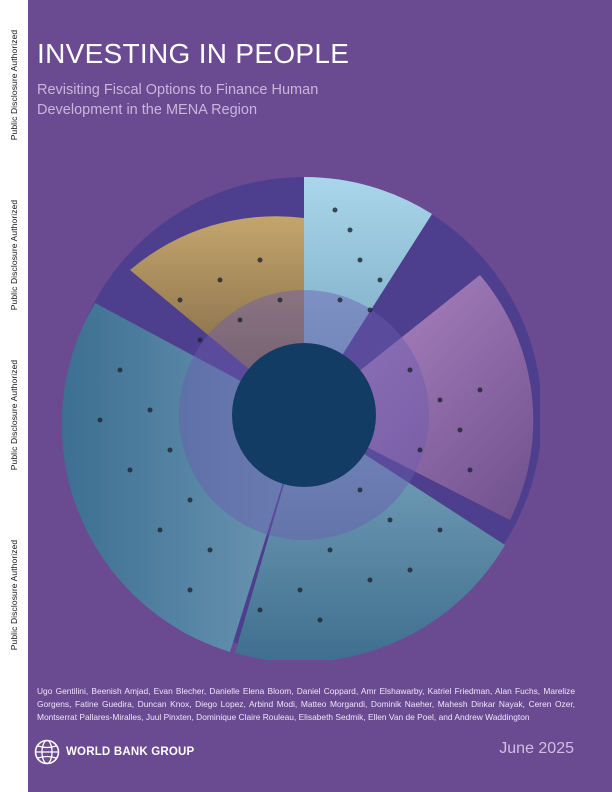 Image resolution: width=612 pixels, height=792 pixels. What do you see at coordinates (536, 748) in the screenshot?
I see `publication-date: June 2025` at bounding box center [536, 748].